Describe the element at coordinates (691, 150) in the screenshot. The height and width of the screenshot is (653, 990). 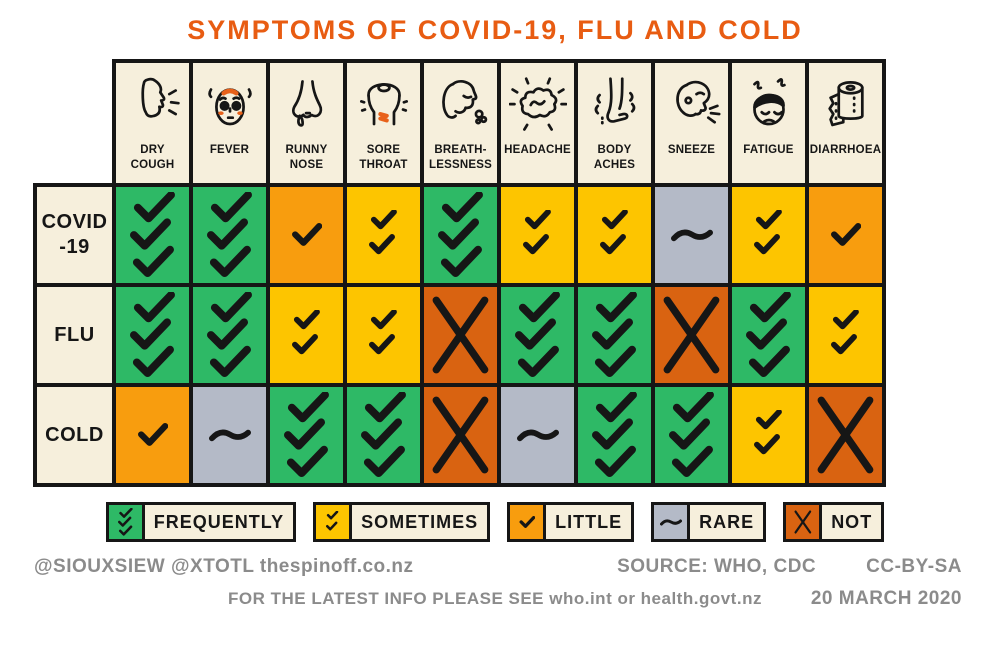
I see `column-label: SNEEZE` at that location.